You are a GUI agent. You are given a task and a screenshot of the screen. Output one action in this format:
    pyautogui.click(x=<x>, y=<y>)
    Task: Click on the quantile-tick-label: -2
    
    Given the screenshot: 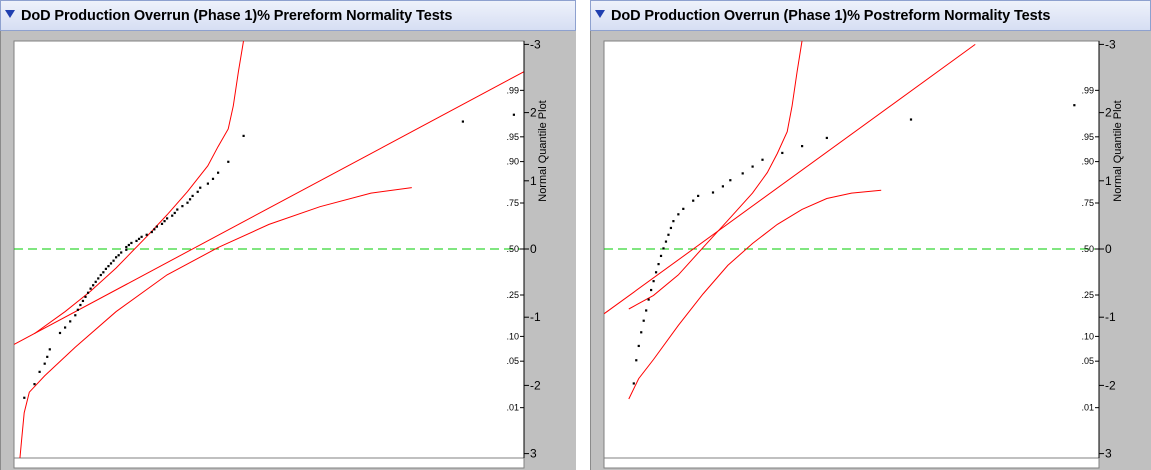 What is the action you would take?
    pyautogui.click(x=1110, y=385)
    